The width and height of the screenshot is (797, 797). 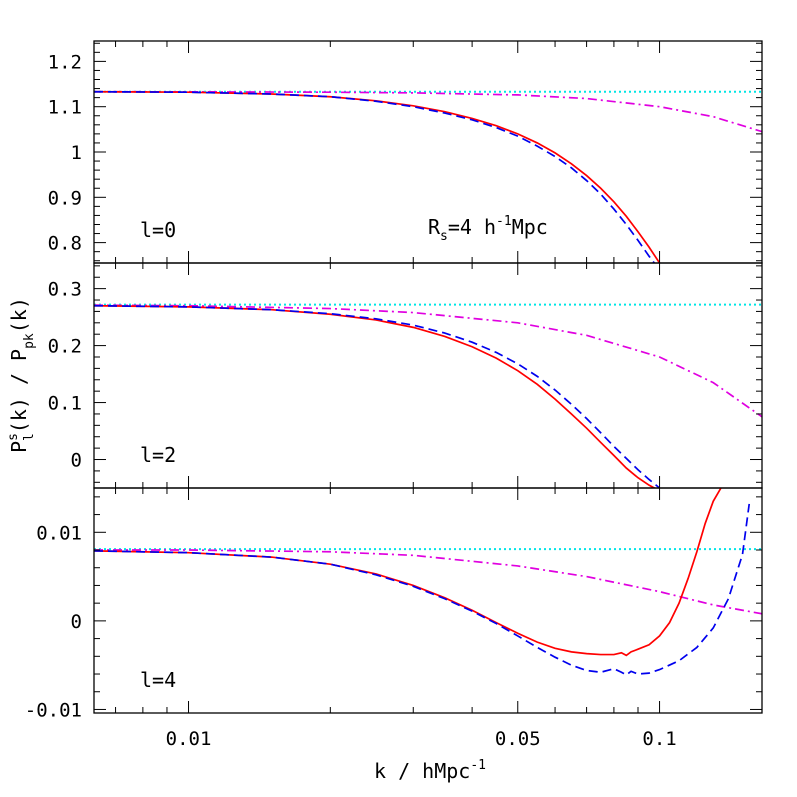 I want to click on x-axis-label: k / hMpc-1, so click(x=430, y=770).